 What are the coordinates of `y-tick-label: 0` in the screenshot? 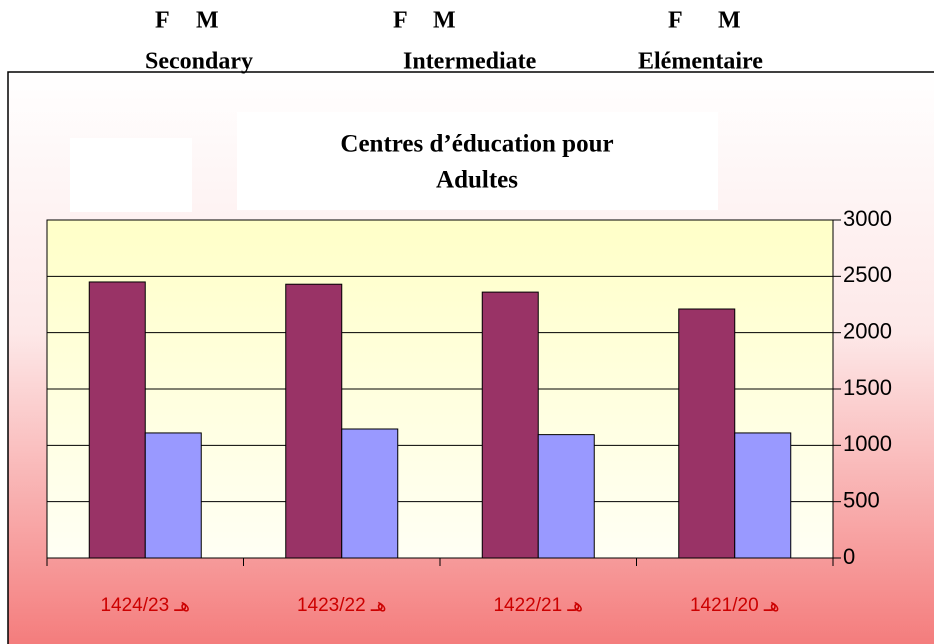 It's located at (849, 556).